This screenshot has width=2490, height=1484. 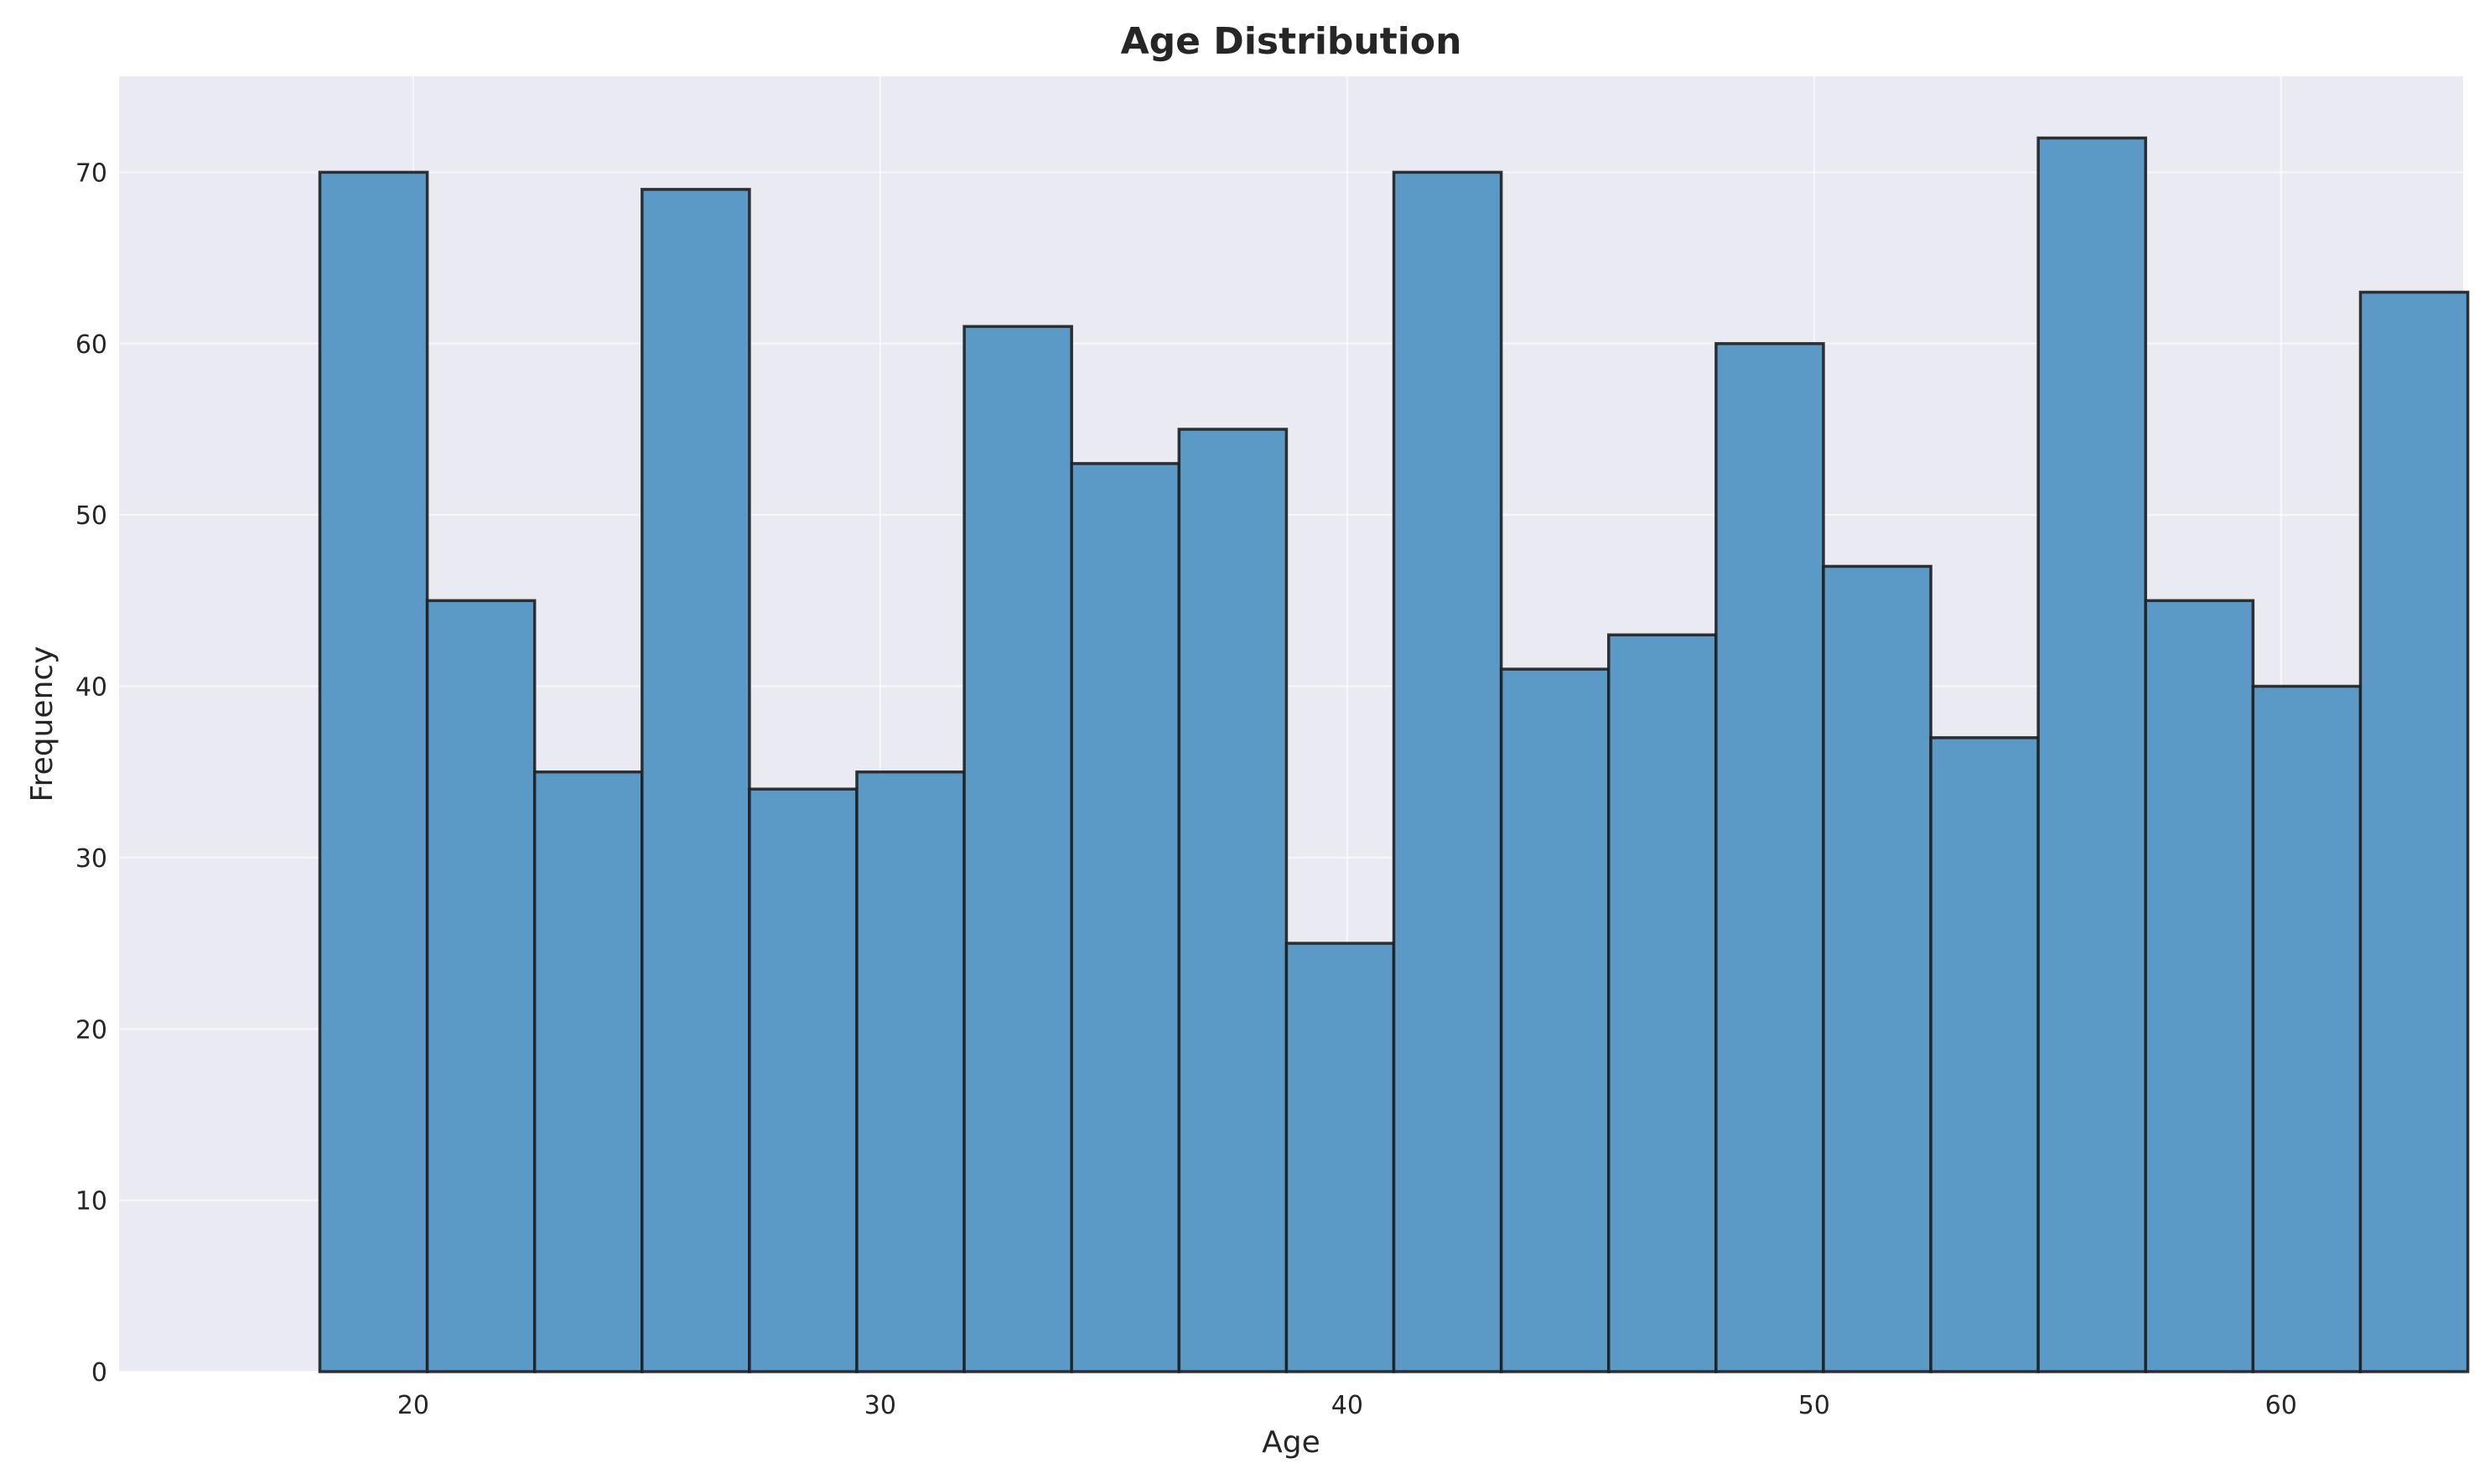 I want to click on y-tick-label: 0, so click(x=99, y=1373).